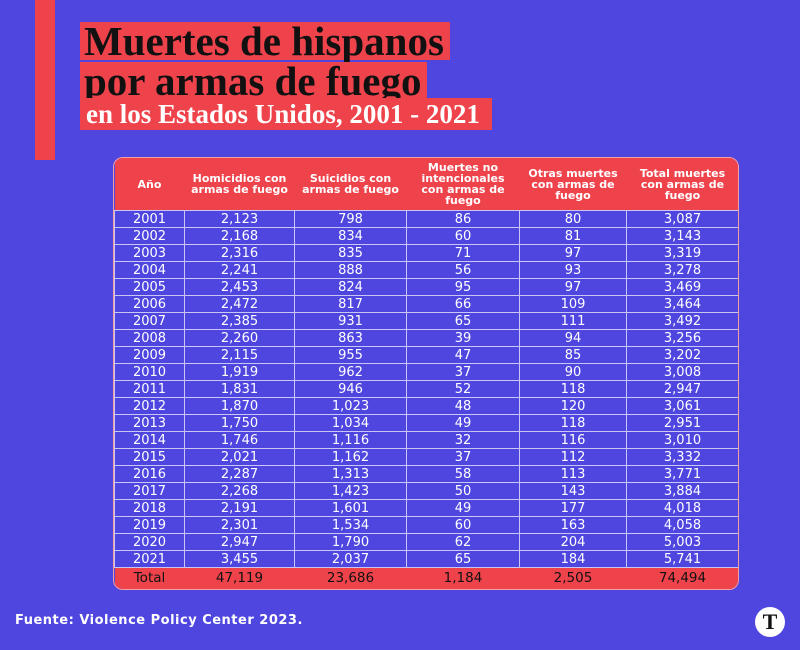 This screenshot has height=650, width=800. What do you see at coordinates (682, 474) in the screenshot?
I see `cell: 3,771` at bounding box center [682, 474].